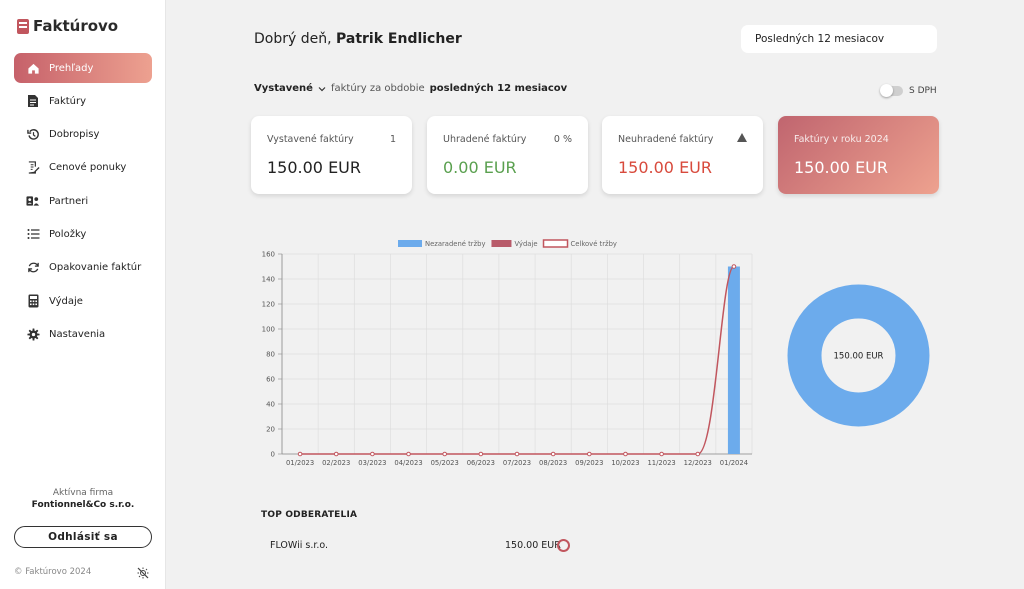 The width and height of the screenshot is (1024, 589). Describe the element at coordinates (358, 39) in the screenshot. I see `greeting: Dobrý deň, Patrik Endlicher` at that location.